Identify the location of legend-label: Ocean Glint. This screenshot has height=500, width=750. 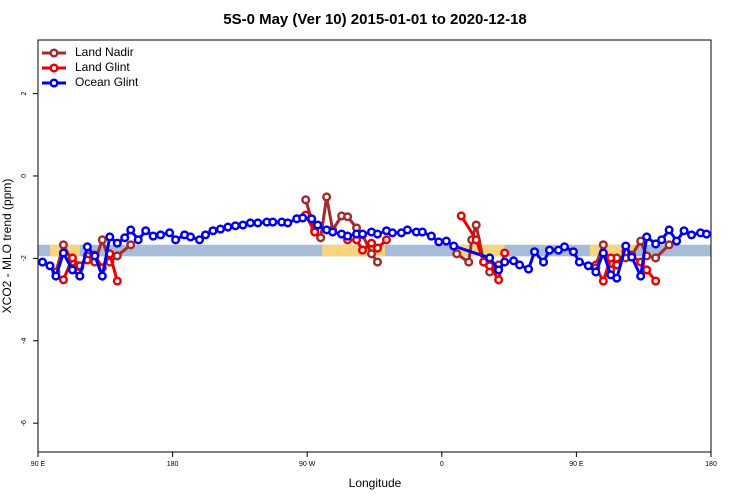
(107, 82).